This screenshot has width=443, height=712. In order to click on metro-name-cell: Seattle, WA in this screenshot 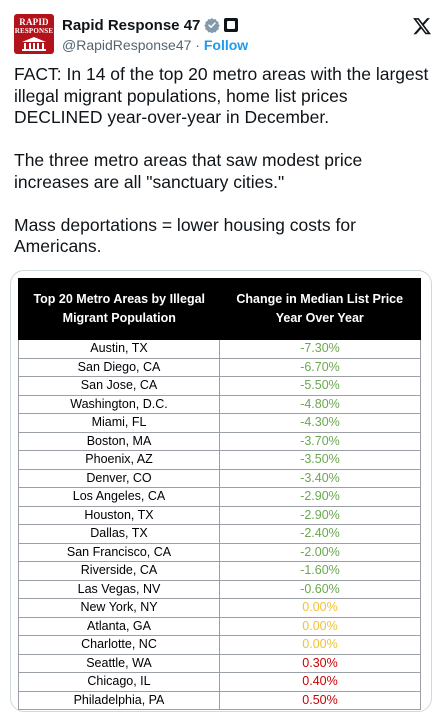, I will do `click(119, 663)`.